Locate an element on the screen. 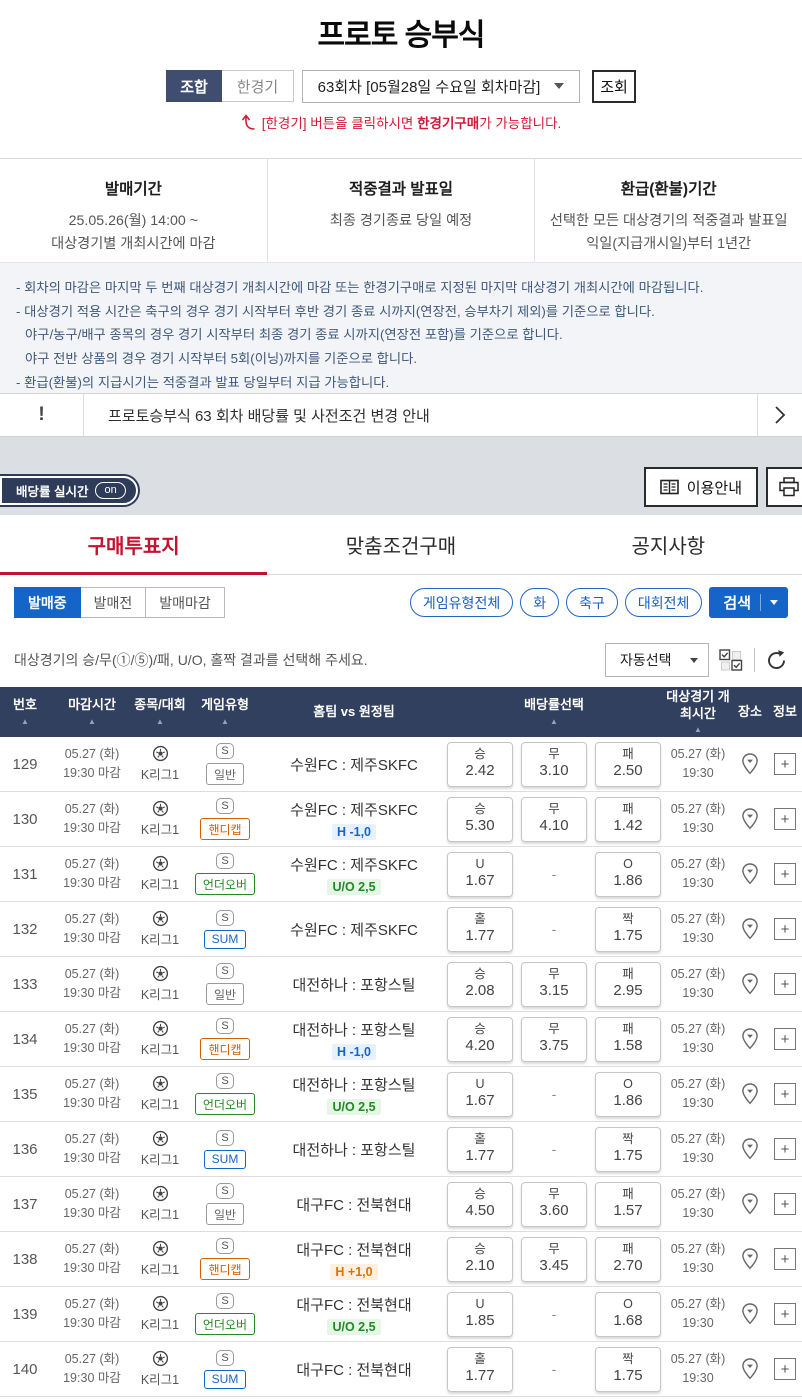  tab-2: 공지사항 is located at coordinates (668, 547).